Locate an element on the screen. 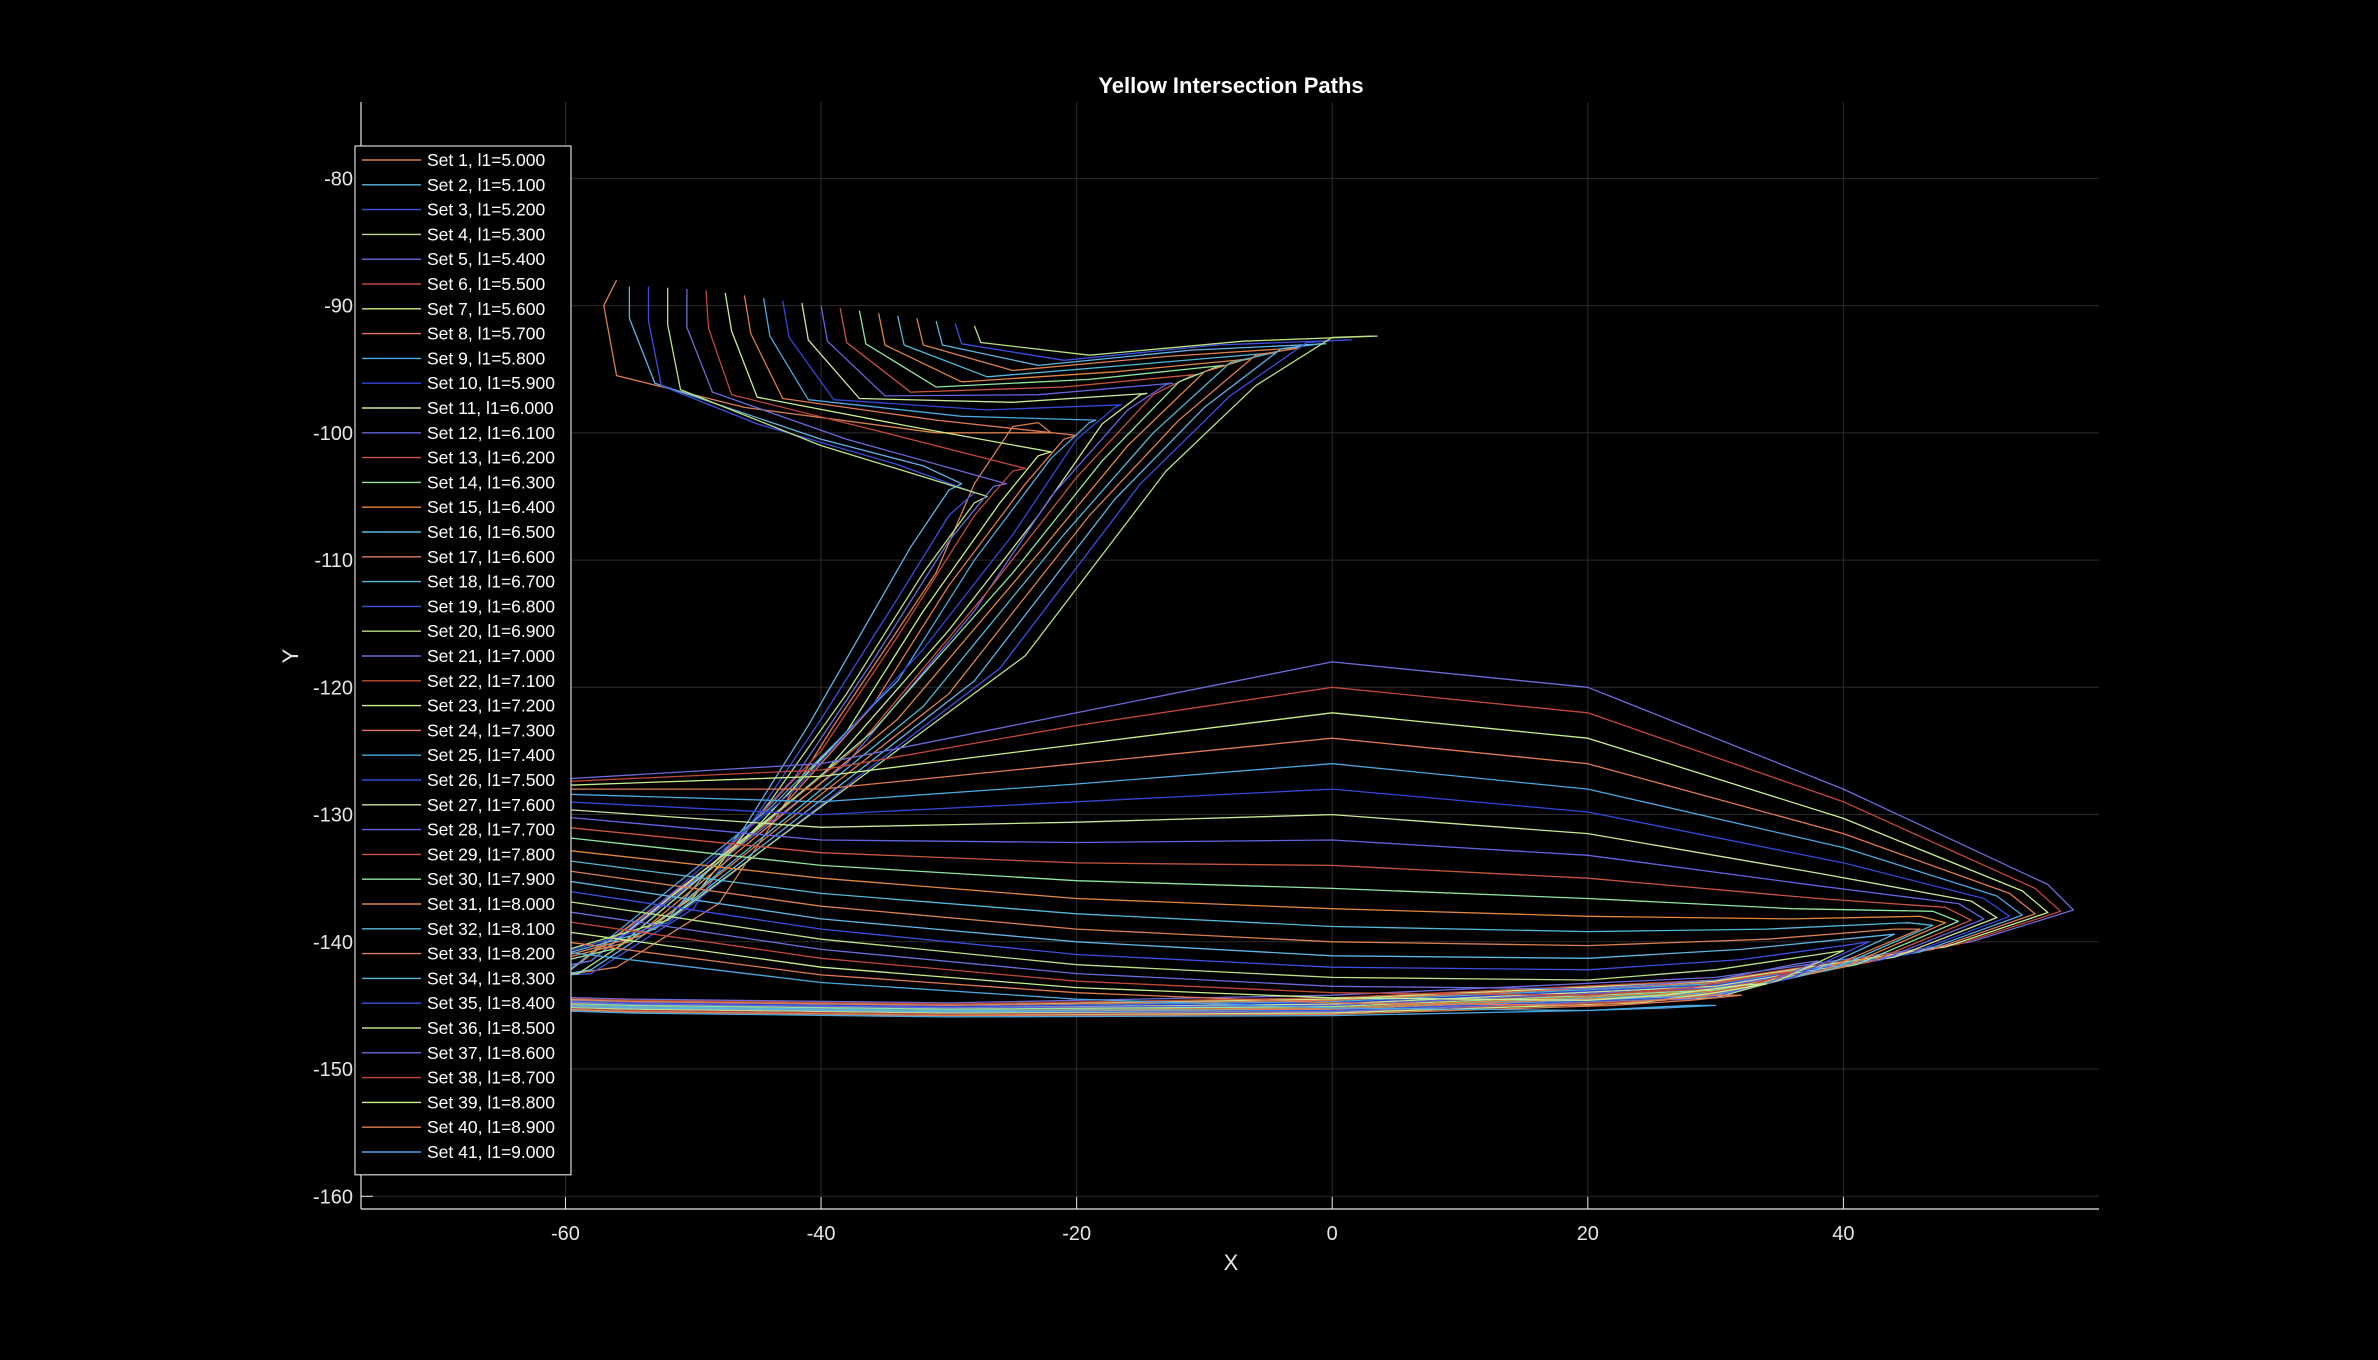 This screenshot has width=2378, height=1360. legend-entry: Set 3, l1=5.200 is located at coordinates (486, 210).